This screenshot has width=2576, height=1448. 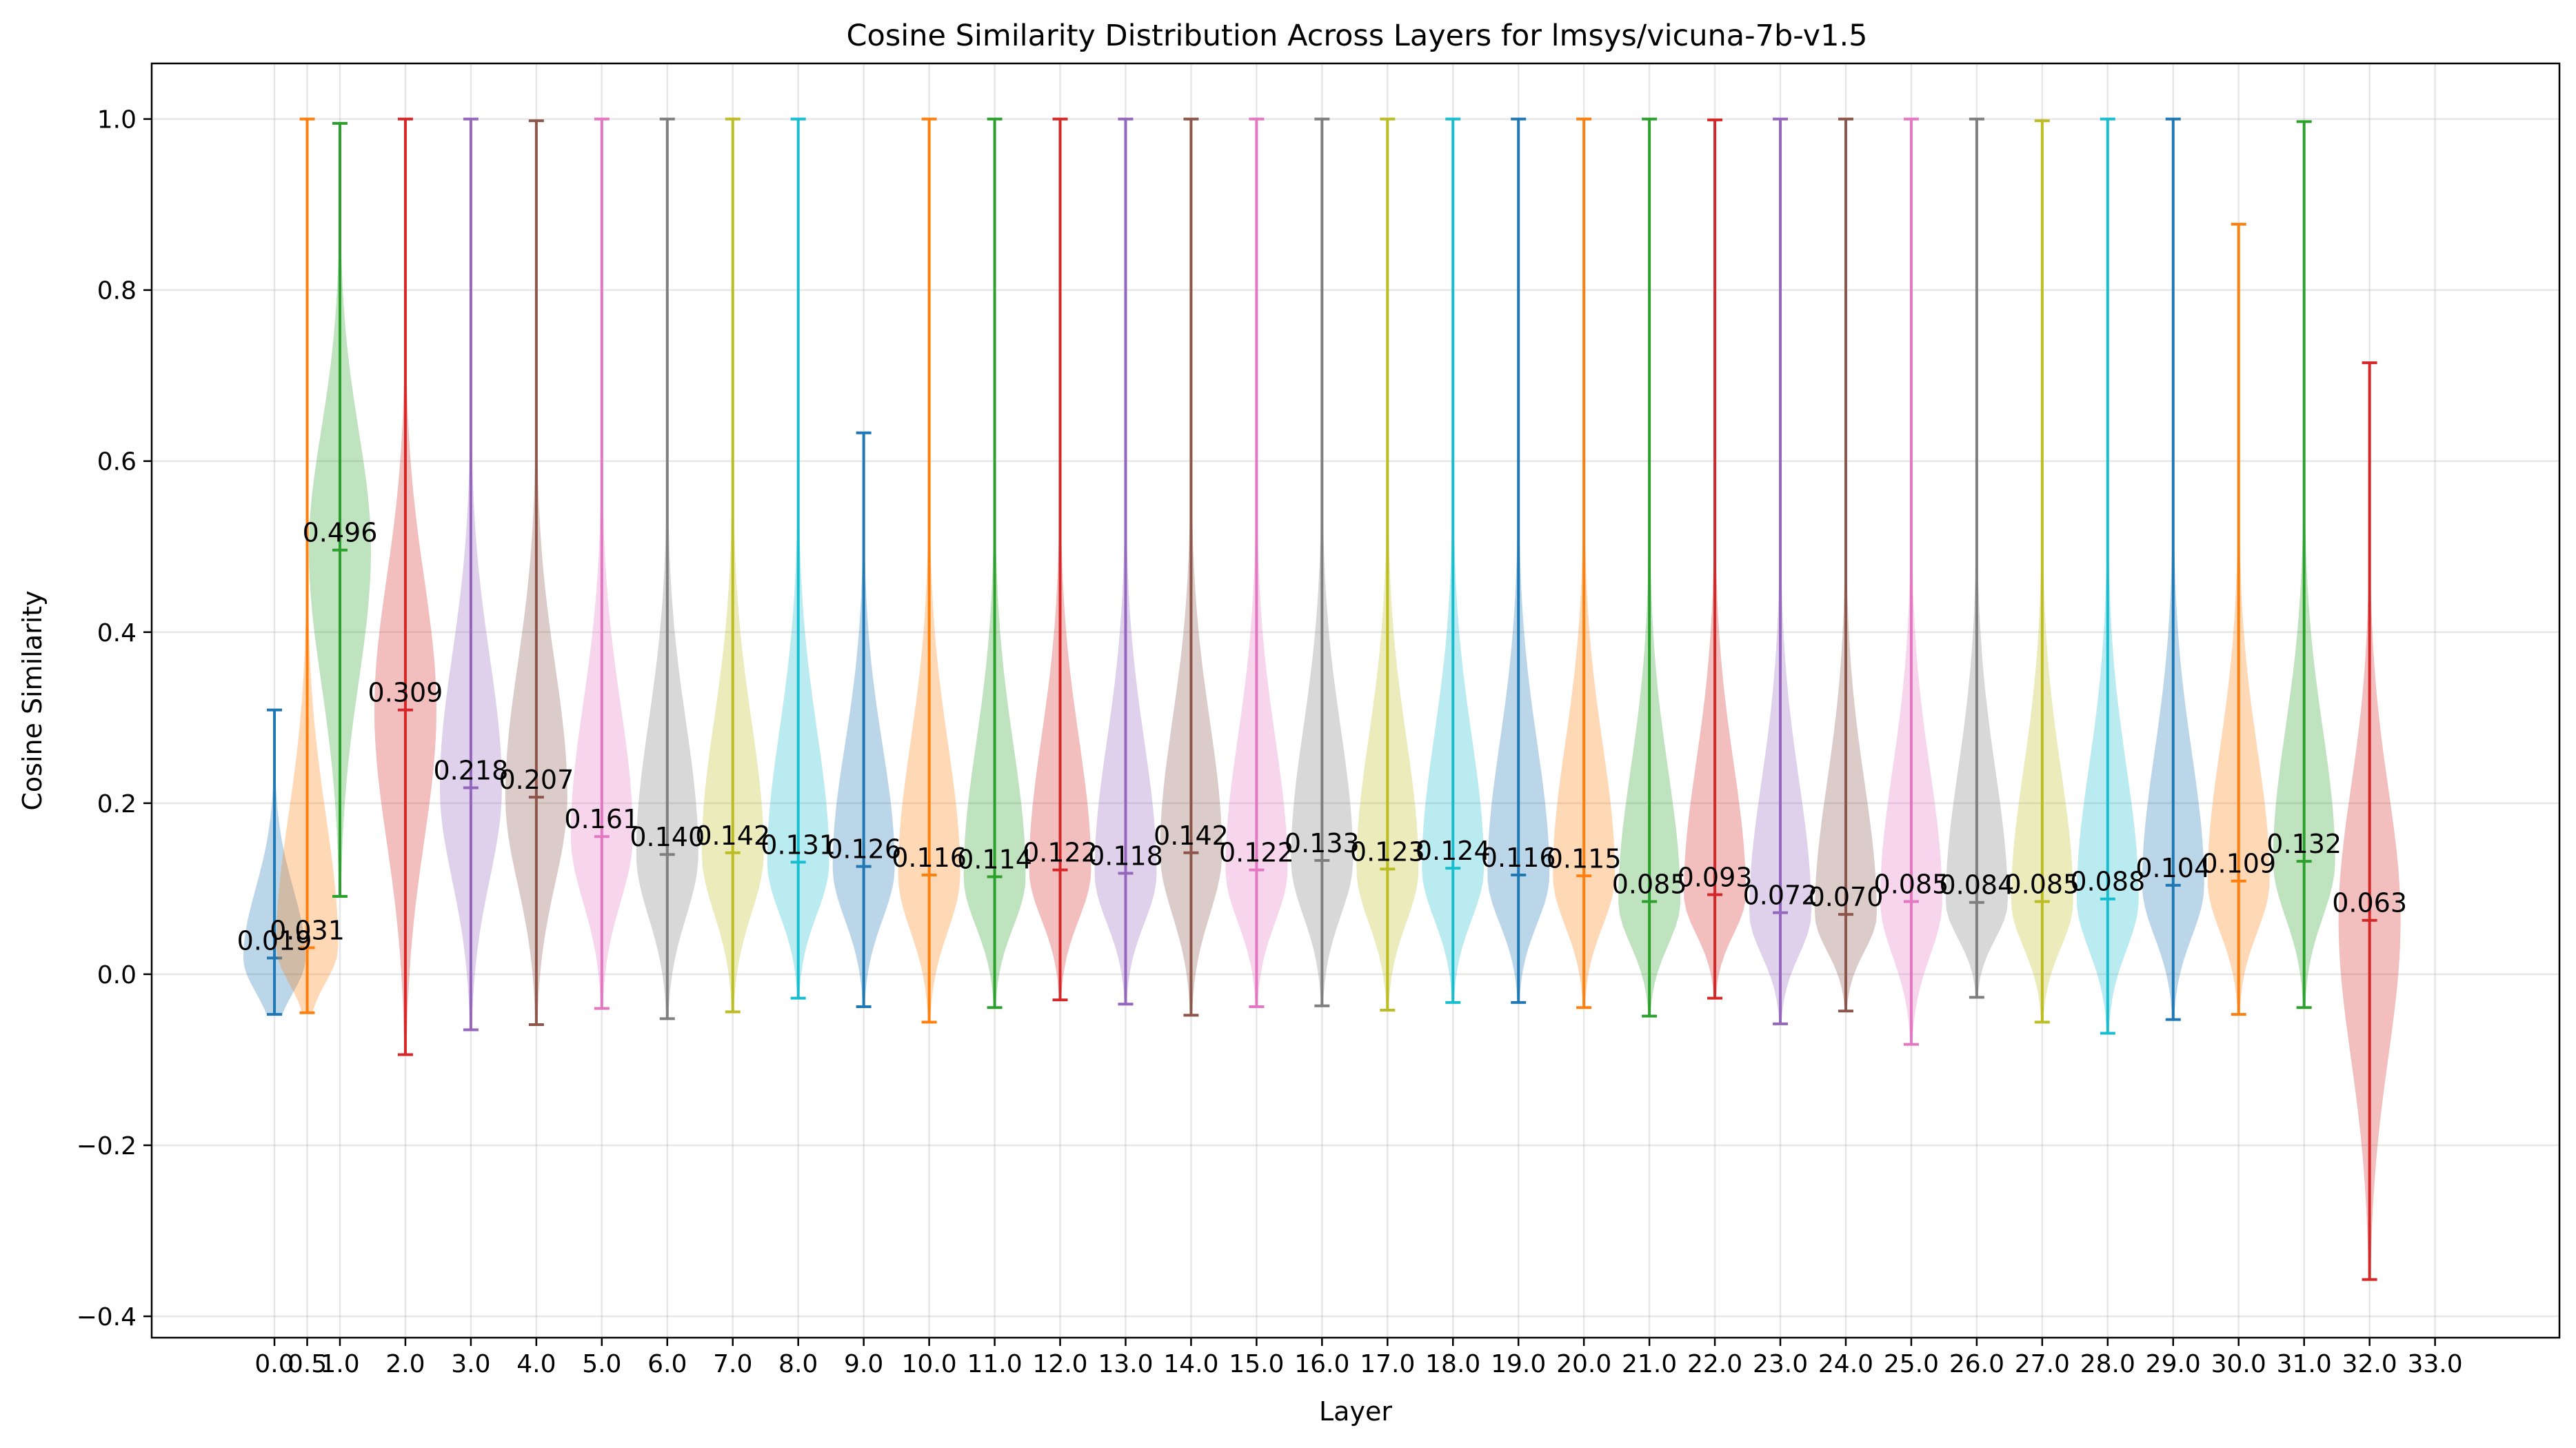 I want to click on x-tick-label: 25.0, so click(x=1911, y=1364).